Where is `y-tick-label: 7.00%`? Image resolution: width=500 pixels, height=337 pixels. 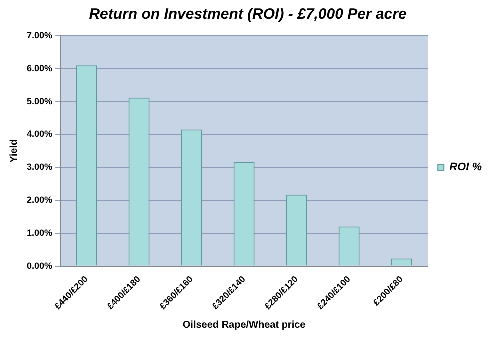
y-tick-label: 7.00% is located at coordinates (39, 35).